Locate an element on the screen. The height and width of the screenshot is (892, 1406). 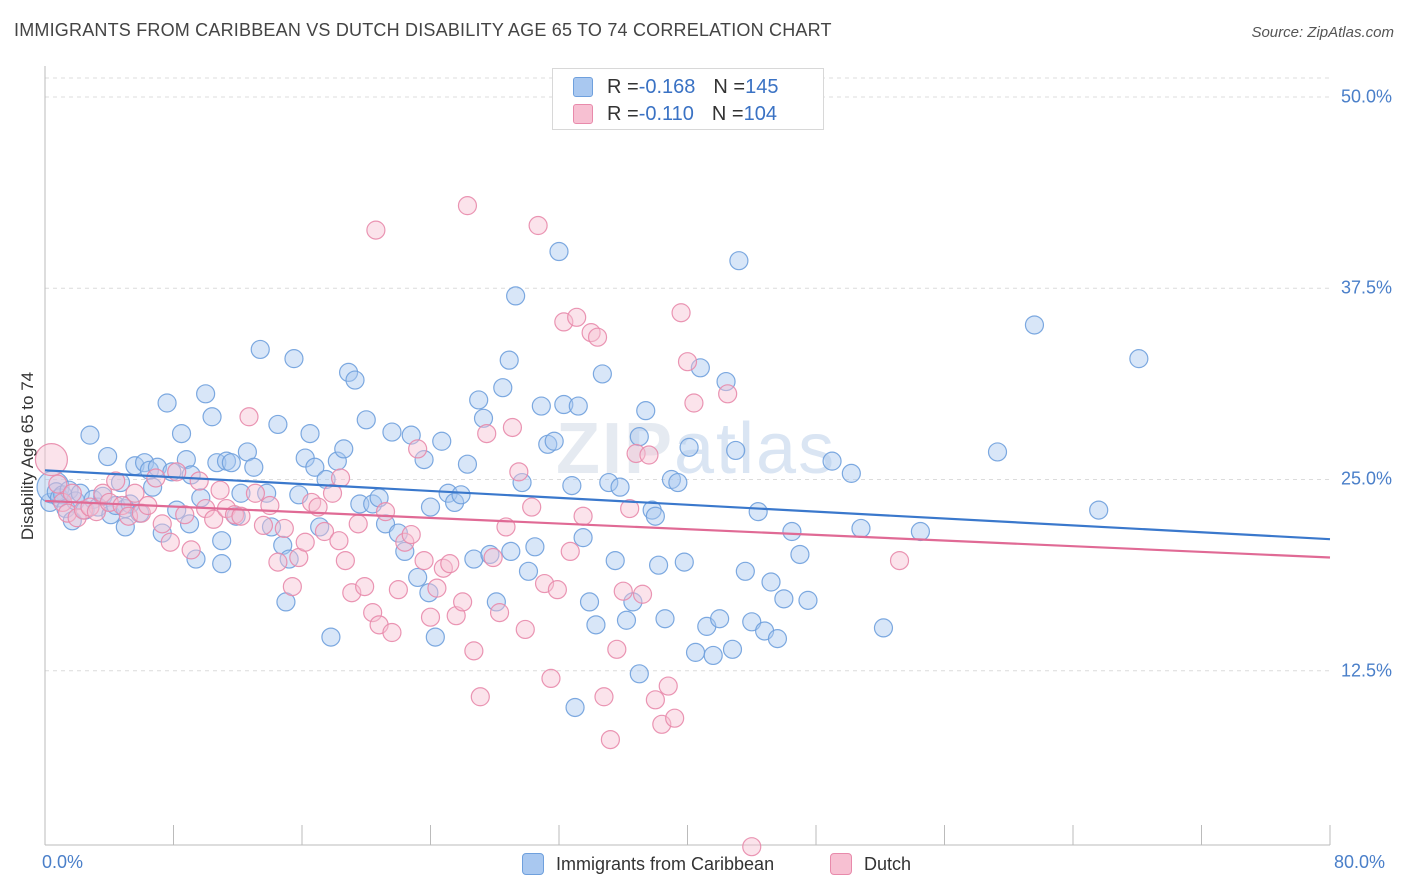
y-tick-label: 12.5% is located at coordinates (1366, 670).